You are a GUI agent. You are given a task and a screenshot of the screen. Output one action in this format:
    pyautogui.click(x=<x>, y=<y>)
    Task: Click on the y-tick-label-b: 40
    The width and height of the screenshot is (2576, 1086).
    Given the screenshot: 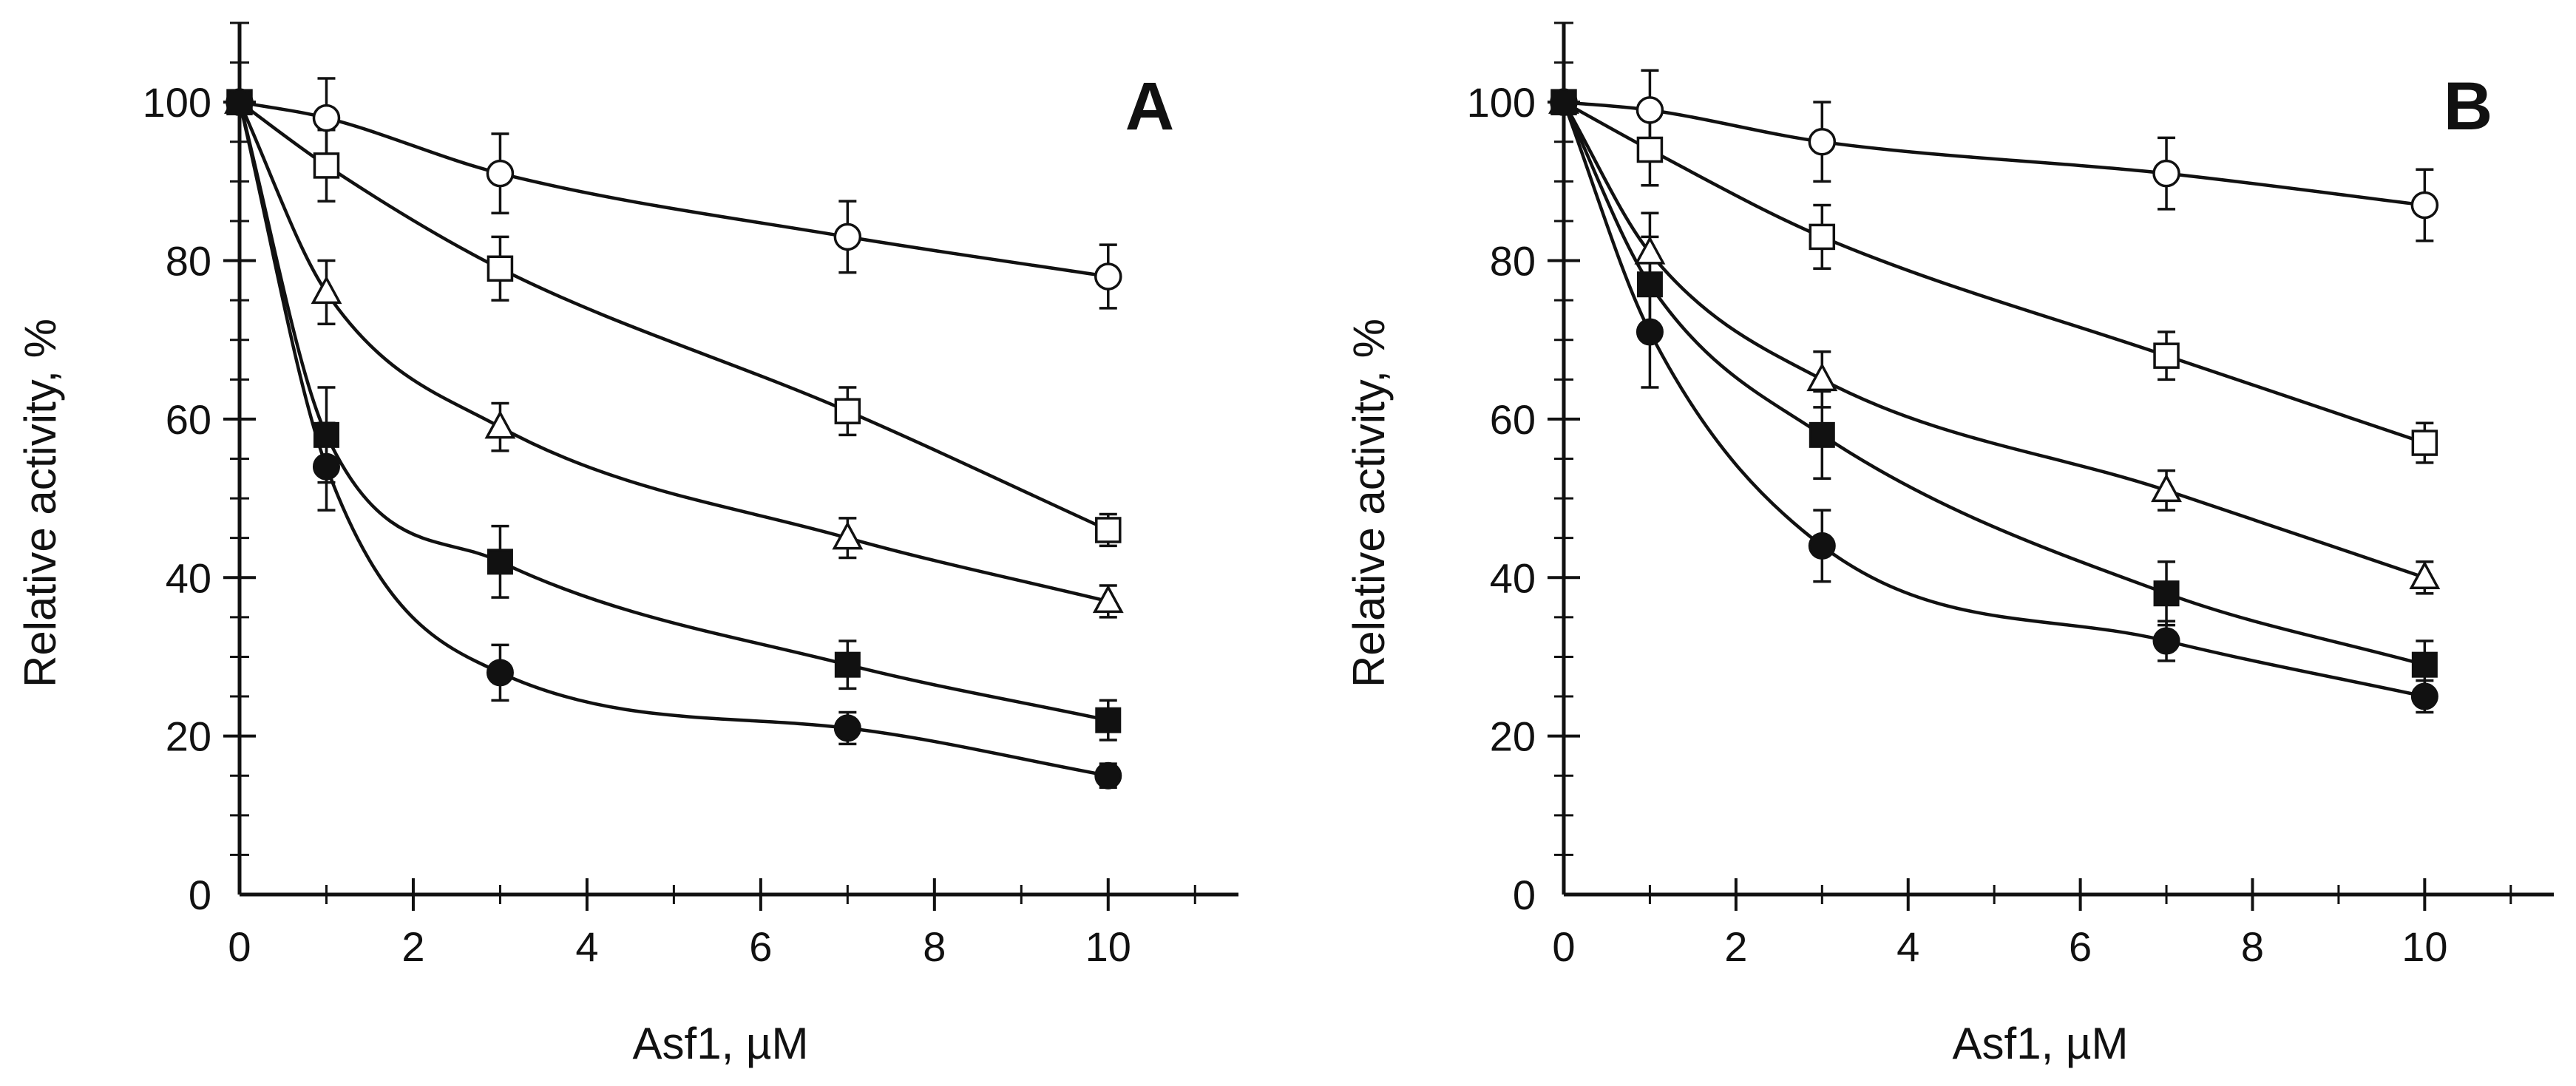 What is the action you would take?
    pyautogui.click(x=1513, y=577)
    